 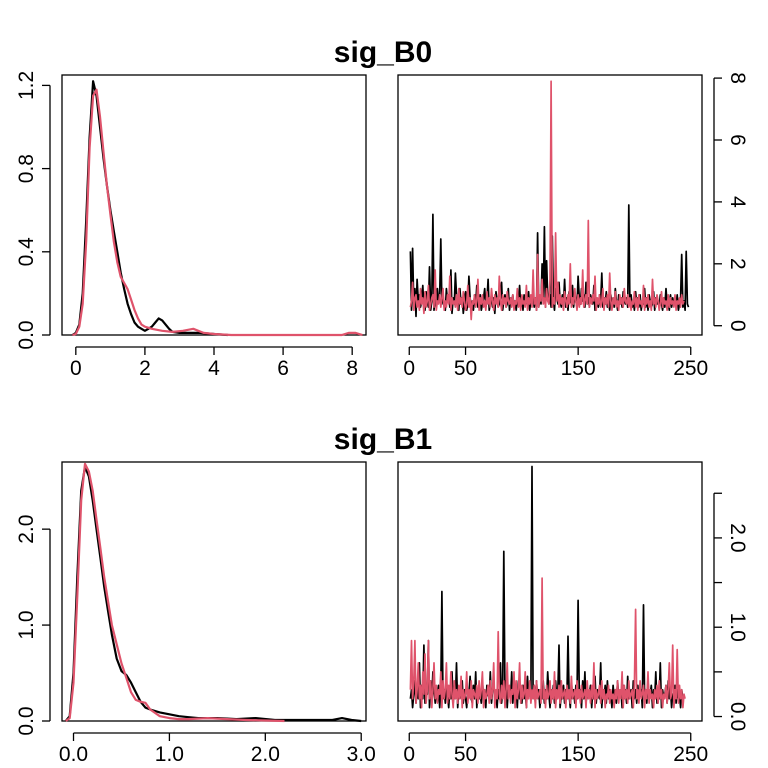 I want to click on sig-b1-trace-x-axis: 0 50 150 250, so click(x=555, y=749).